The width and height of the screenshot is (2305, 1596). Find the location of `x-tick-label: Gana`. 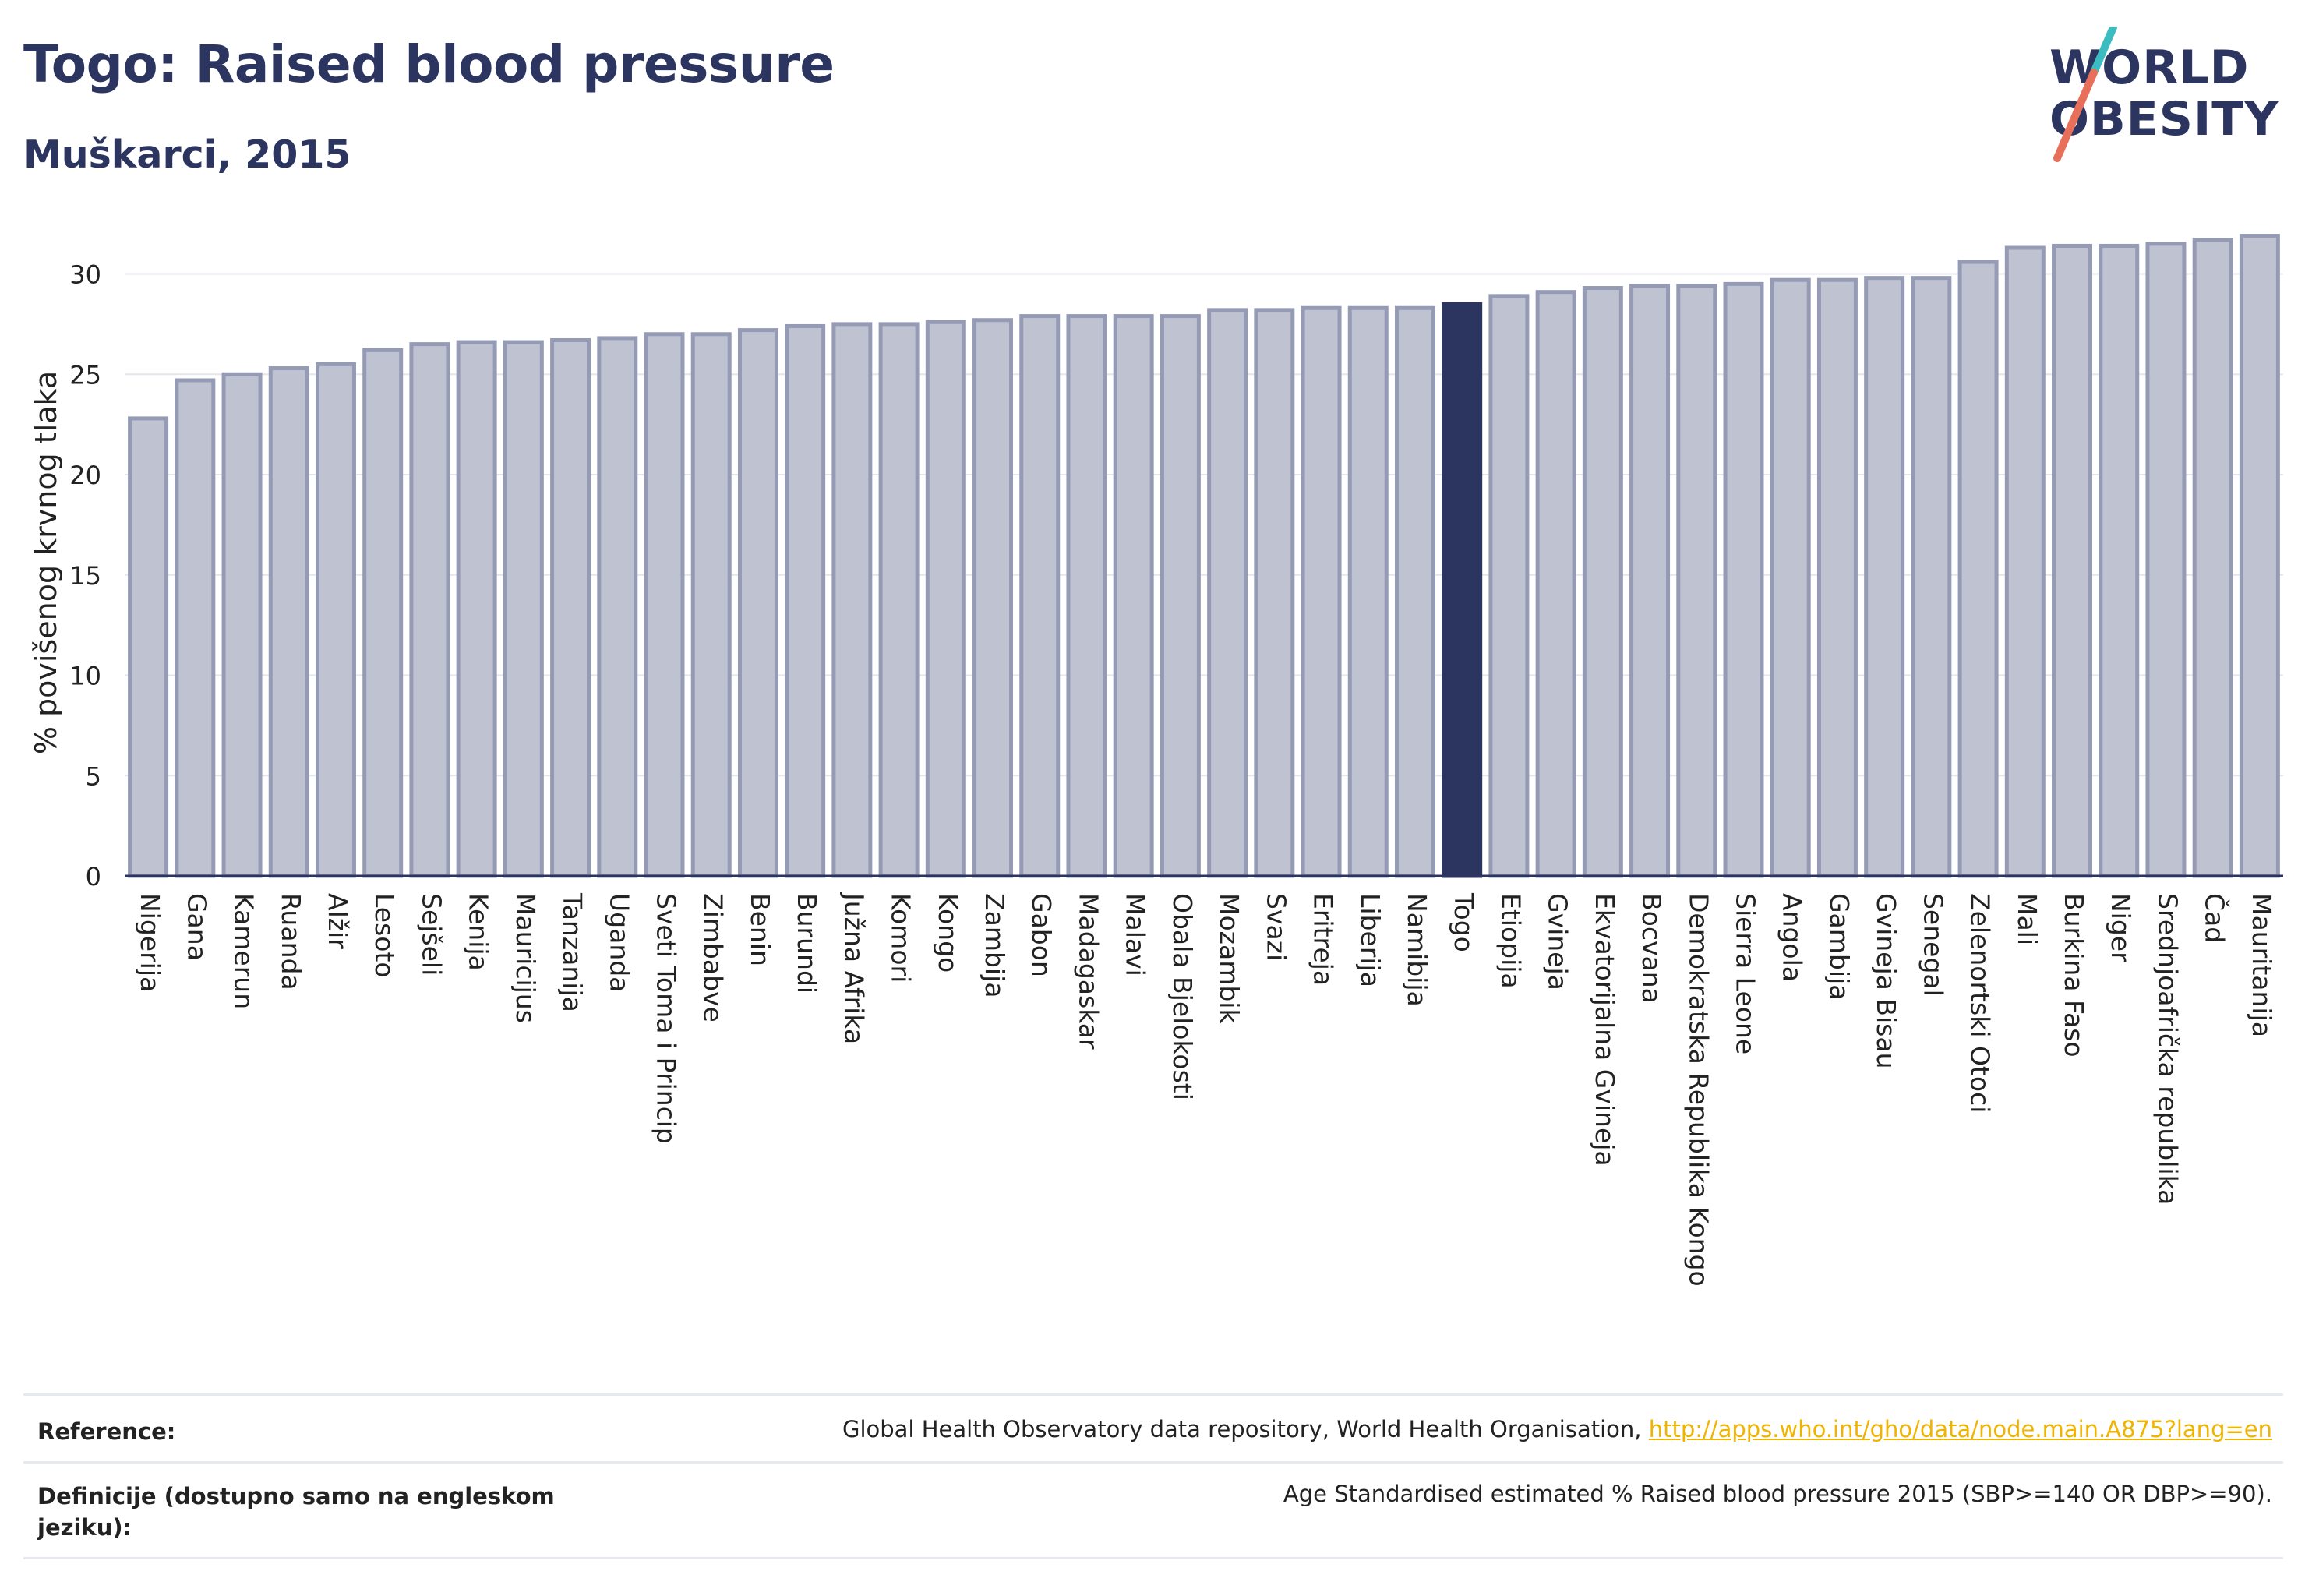

x-tick-label: Gana is located at coordinates (197, 927).